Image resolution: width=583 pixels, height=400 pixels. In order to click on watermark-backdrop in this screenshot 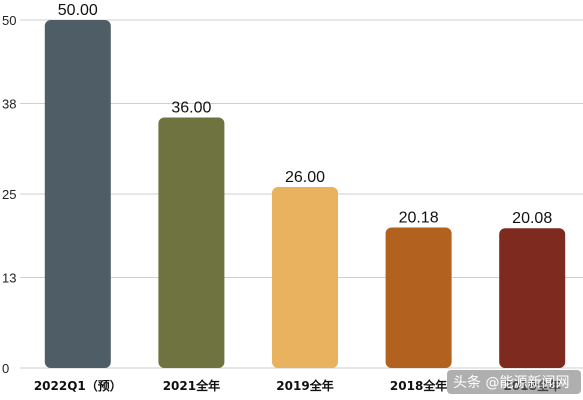, I will do `click(514, 382)`.